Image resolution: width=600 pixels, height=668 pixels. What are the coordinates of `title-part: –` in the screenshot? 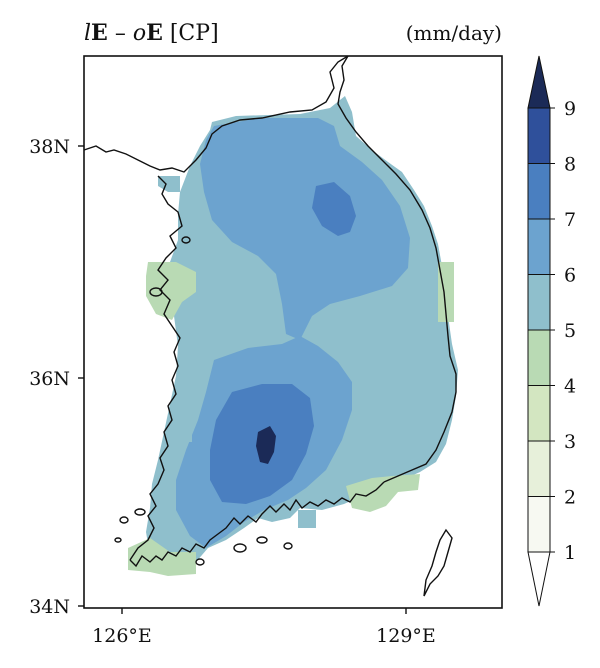 It's located at (120, 33).